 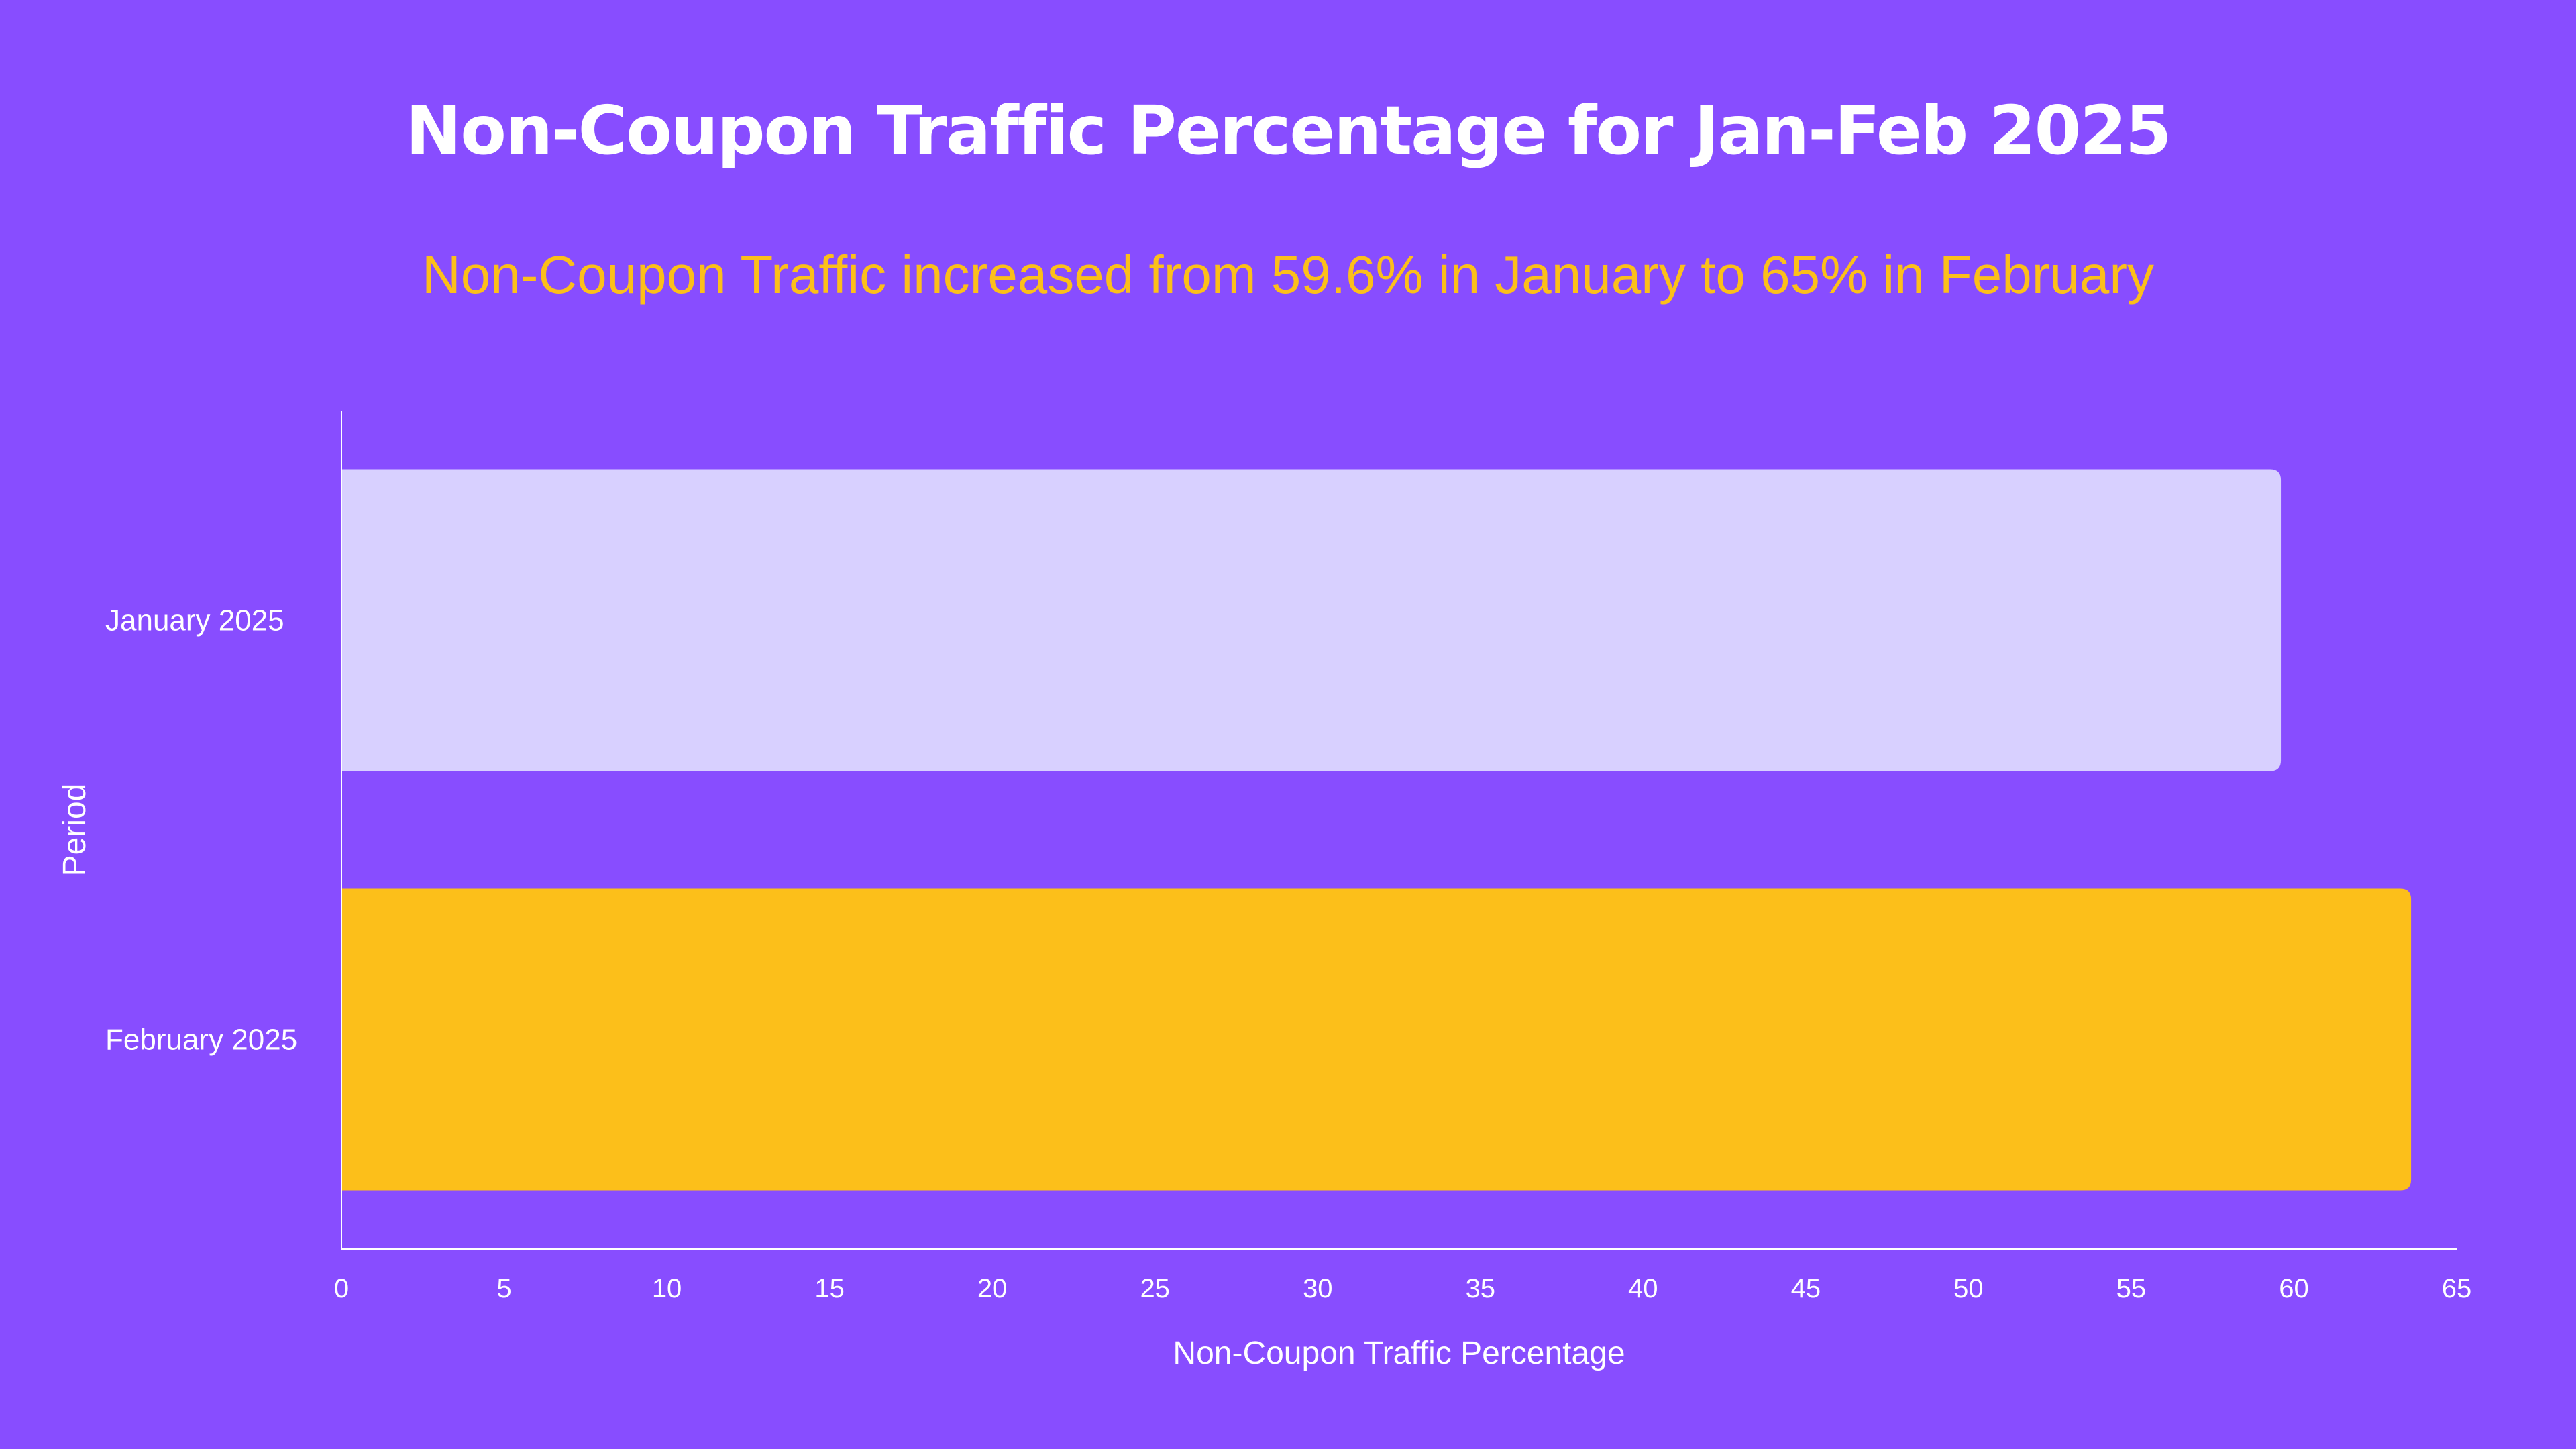 What do you see at coordinates (992, 1288) in the screenshot?
I see `x-tick-label: 20` at bounding box center [992, 1288].